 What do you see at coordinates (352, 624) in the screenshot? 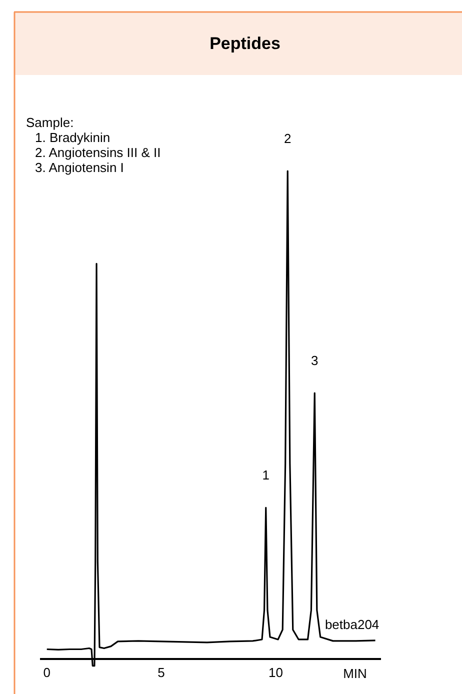
I see `annotation: betba204` at bounding box center [352, 624].